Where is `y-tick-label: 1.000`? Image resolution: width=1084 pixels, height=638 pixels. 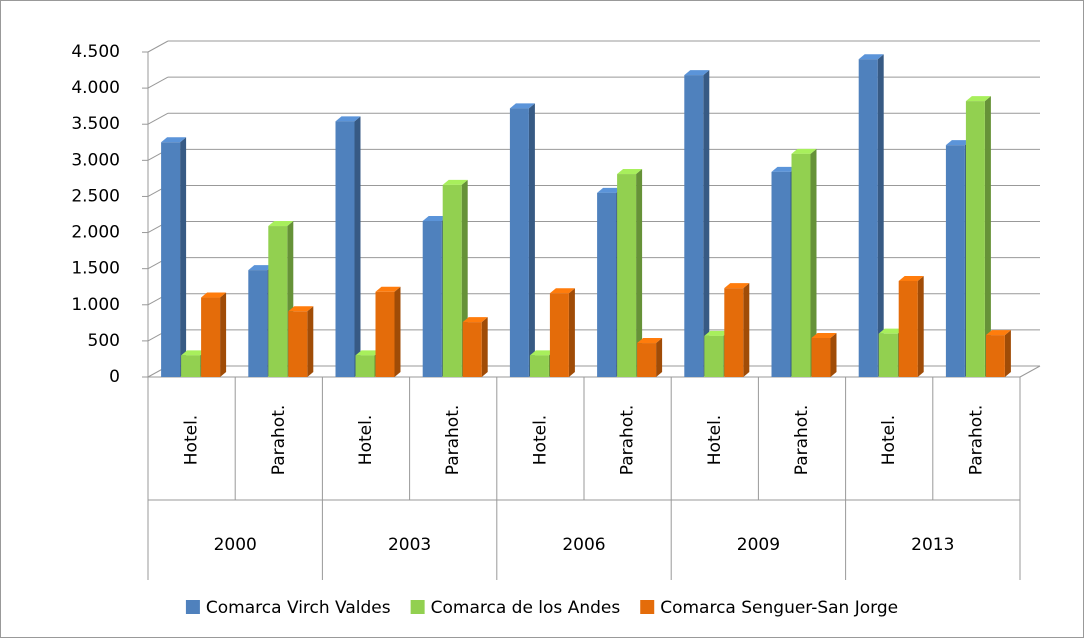 y-tick-label: 1.000 is located at coordinates (95, 305).